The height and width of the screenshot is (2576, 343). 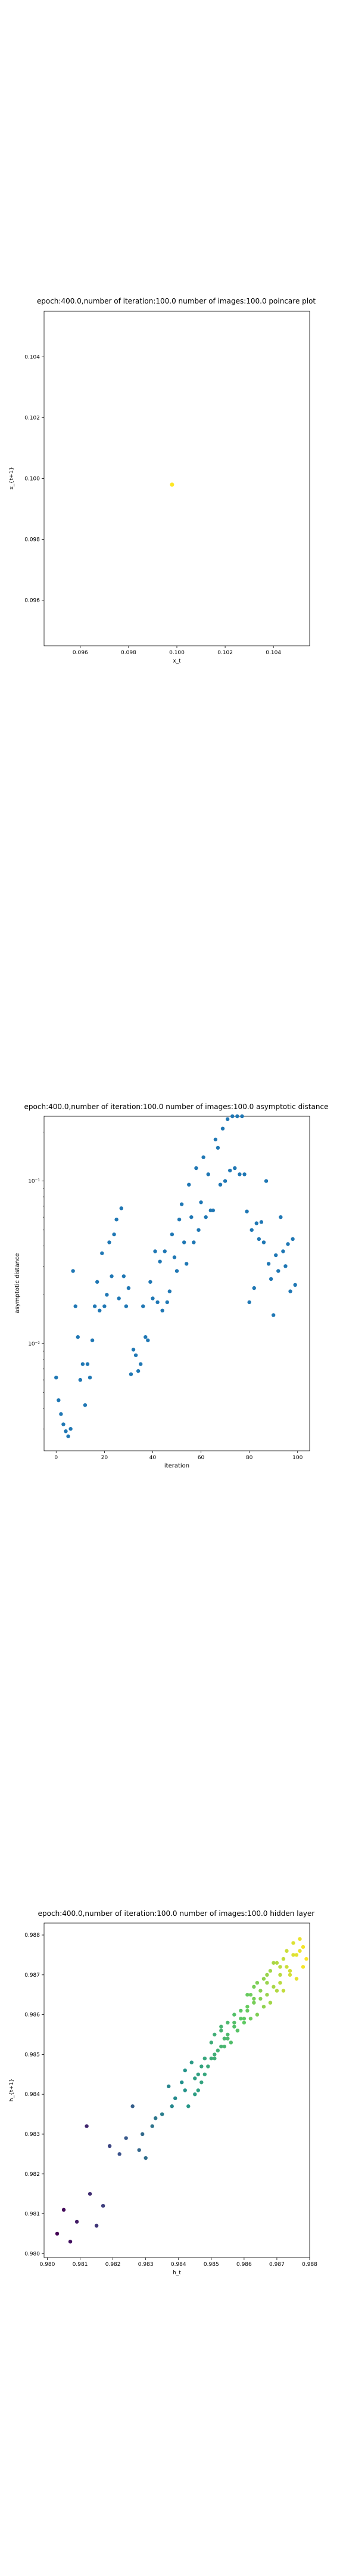 I want to click on poincare-ytick-label: 0.096, so click(x=32, y=601).